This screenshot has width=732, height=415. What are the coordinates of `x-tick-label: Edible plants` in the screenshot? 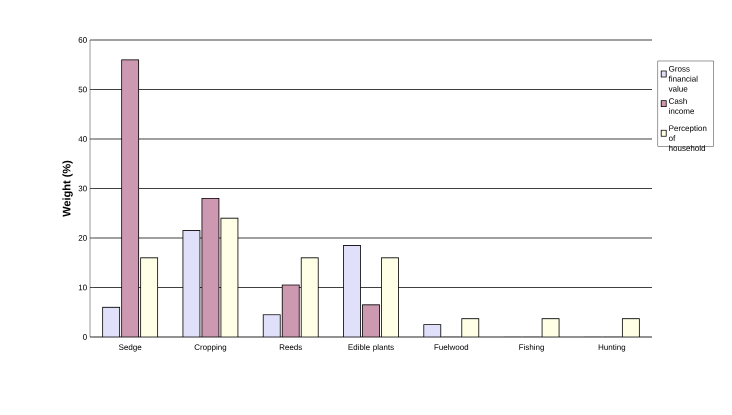 It's located at (371, 348).